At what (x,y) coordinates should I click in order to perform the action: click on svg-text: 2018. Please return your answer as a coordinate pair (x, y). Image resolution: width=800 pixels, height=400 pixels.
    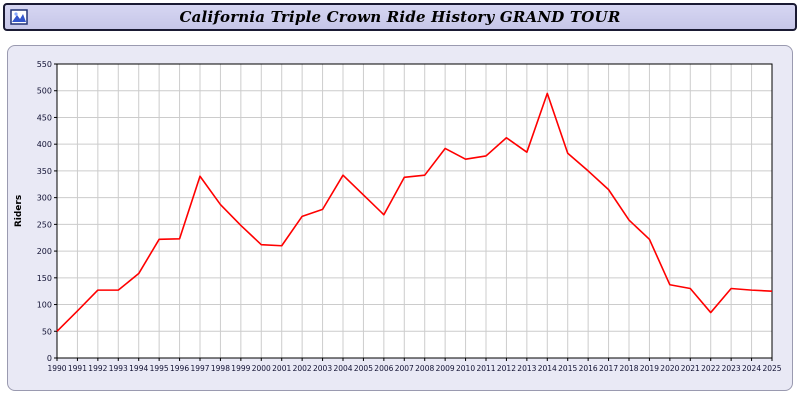
    Looking at the image, I should click on (628, 368).